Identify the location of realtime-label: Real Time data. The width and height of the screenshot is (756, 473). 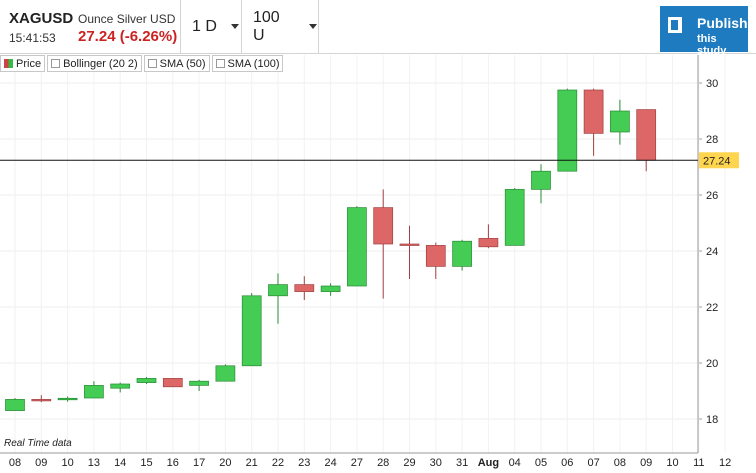
(38, 443).